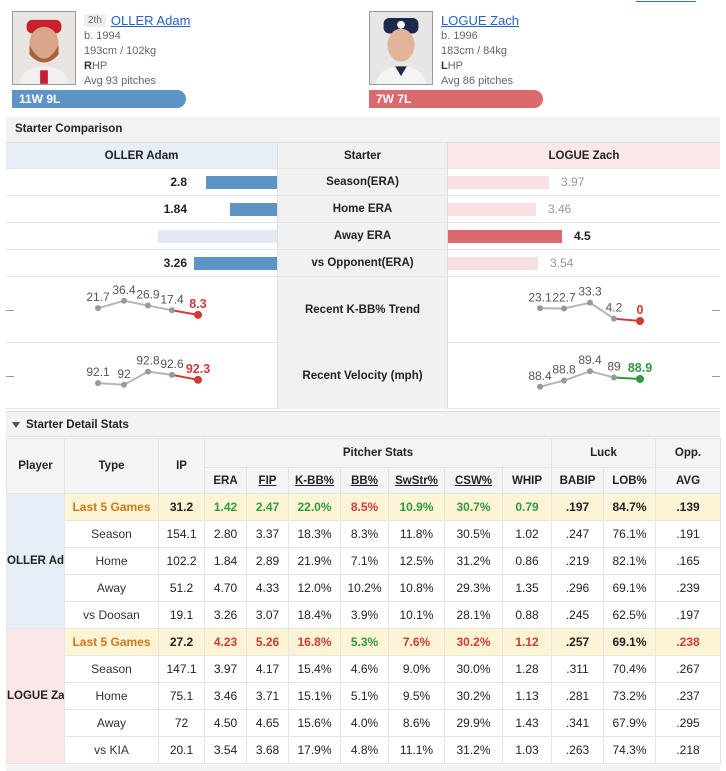  I want to click on stat-cell: 28.1%, so click(473, 615).